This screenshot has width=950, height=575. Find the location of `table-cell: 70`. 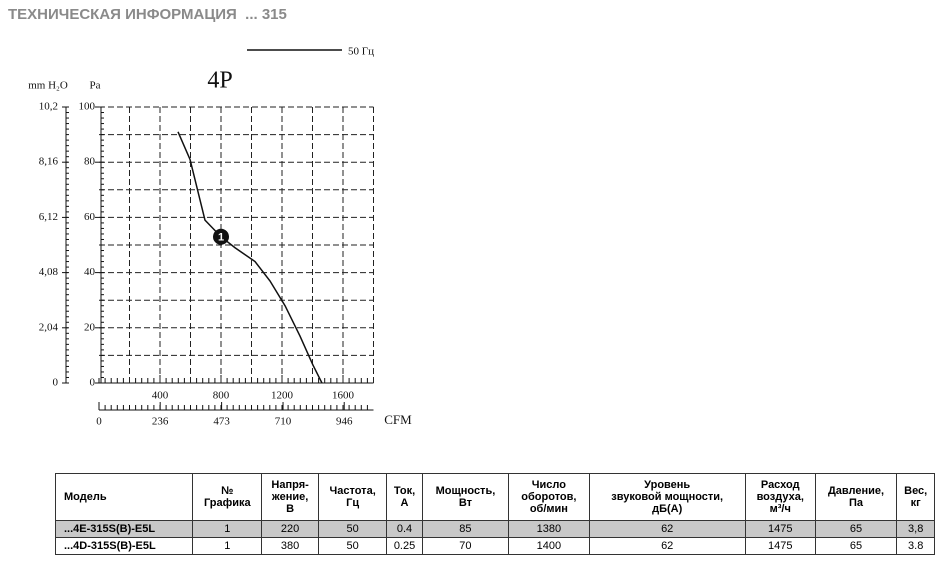

table-cell: 70 is located at coordinates (465, 546).